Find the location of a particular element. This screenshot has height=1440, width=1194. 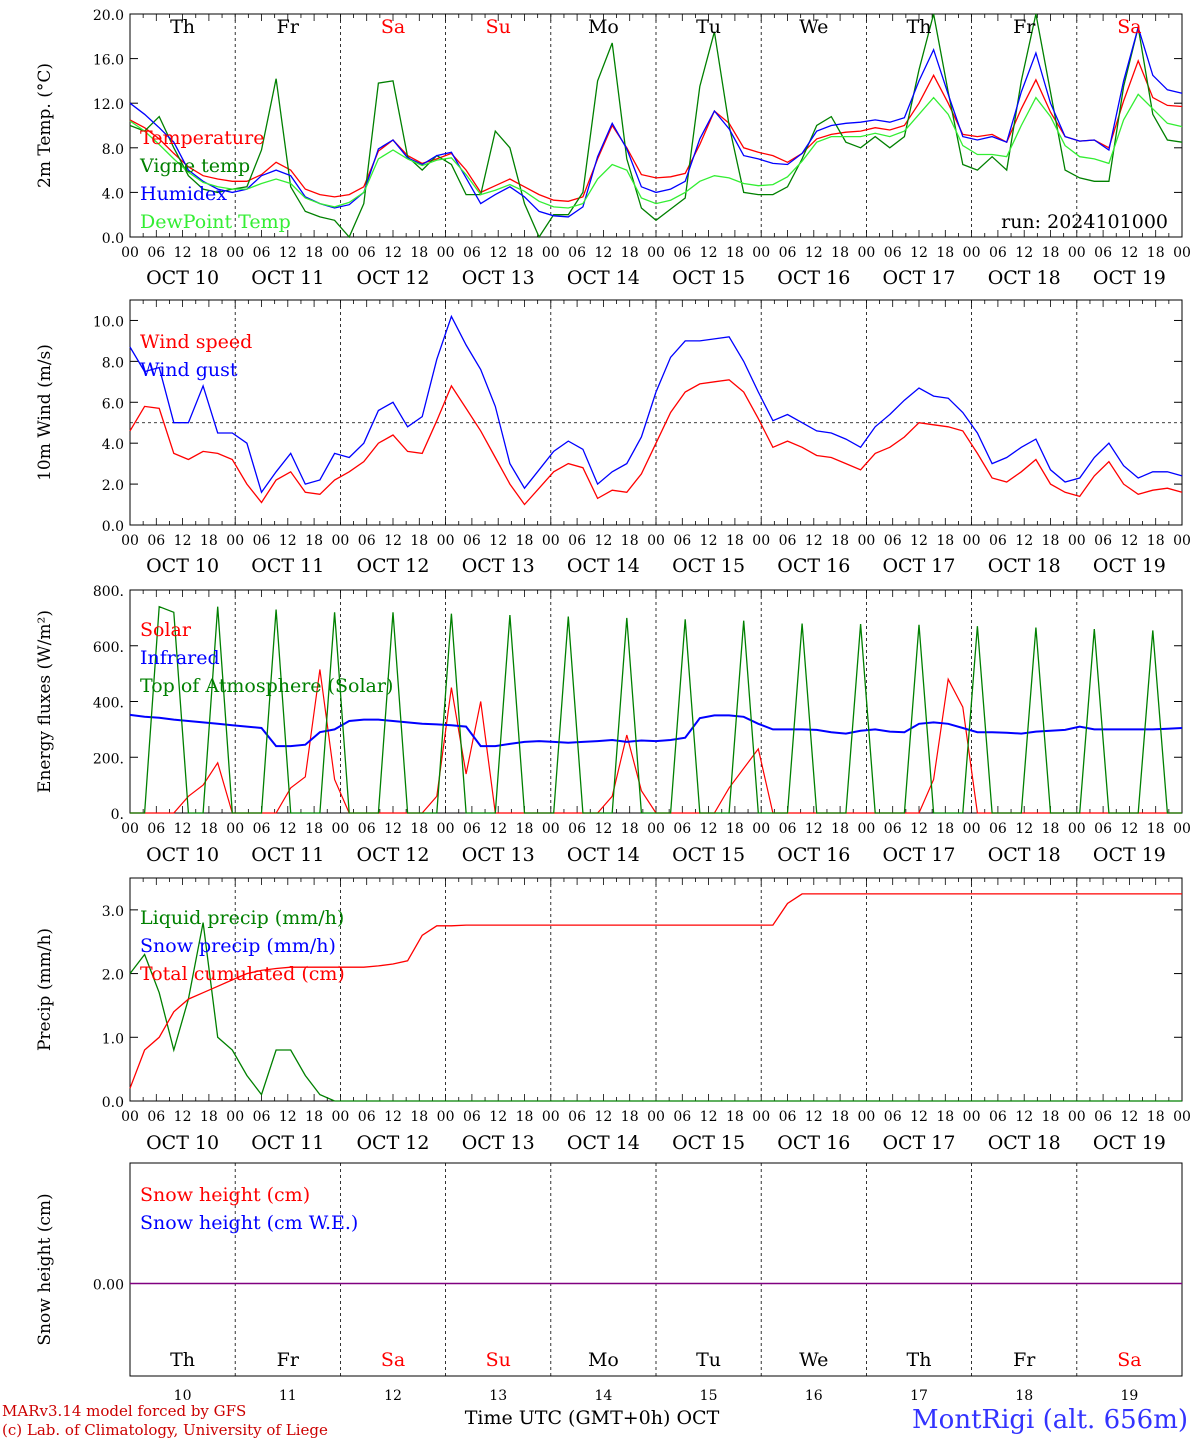

day-name-bottom: We is located at coordinates (813, 1360).